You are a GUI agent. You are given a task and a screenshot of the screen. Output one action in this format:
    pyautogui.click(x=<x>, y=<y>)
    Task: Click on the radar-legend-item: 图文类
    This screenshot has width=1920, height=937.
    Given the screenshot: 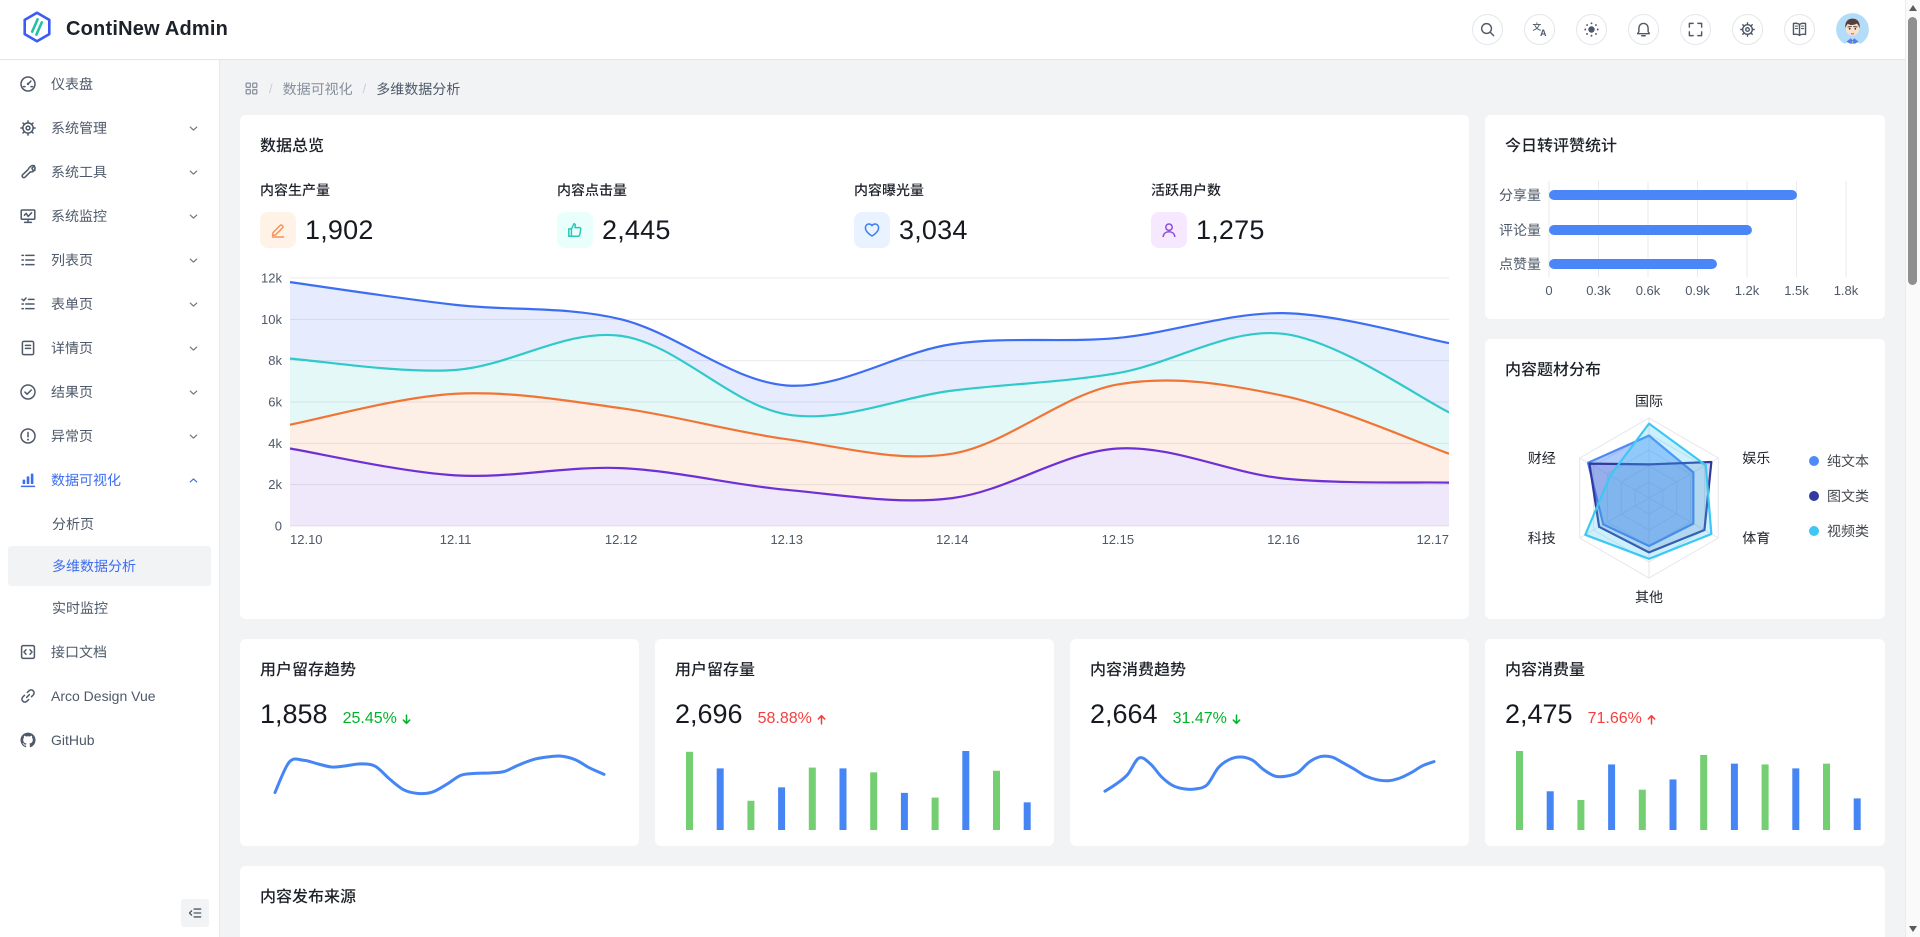 What is the action you would take?
    pyautogui.click(x=1839, y=496)
    